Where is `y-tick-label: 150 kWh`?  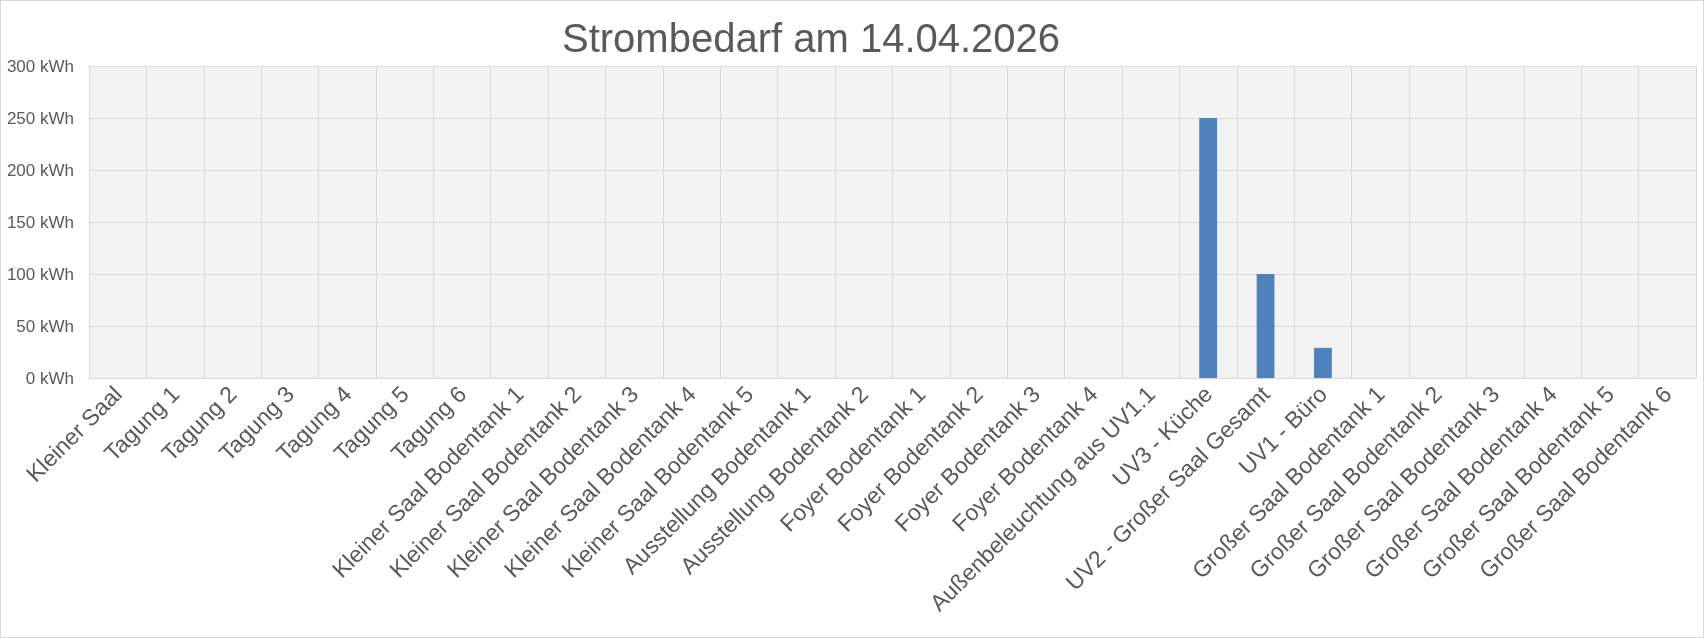
y-tick-label: 150 kWh is located at coordinates (40, 222).